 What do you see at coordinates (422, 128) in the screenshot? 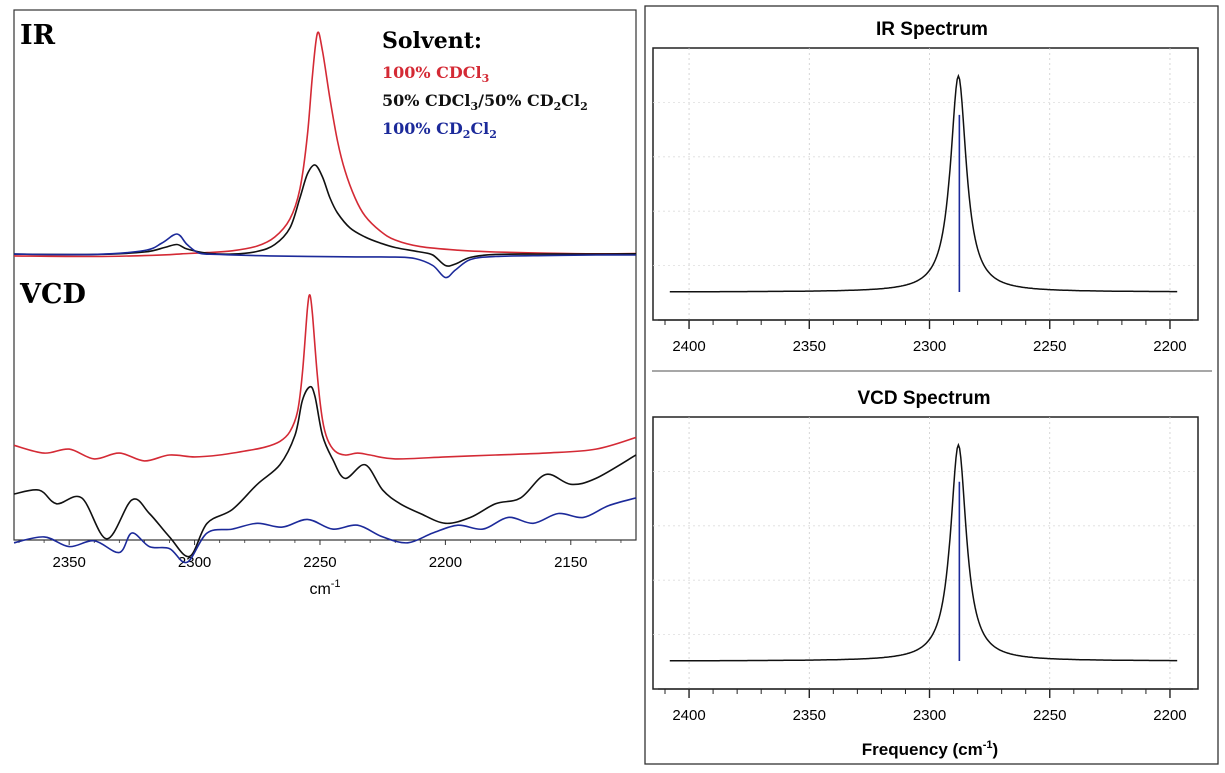
I see `legend-entry-cd2cl2-text: 100% CD` at bounding box center [422, 128].